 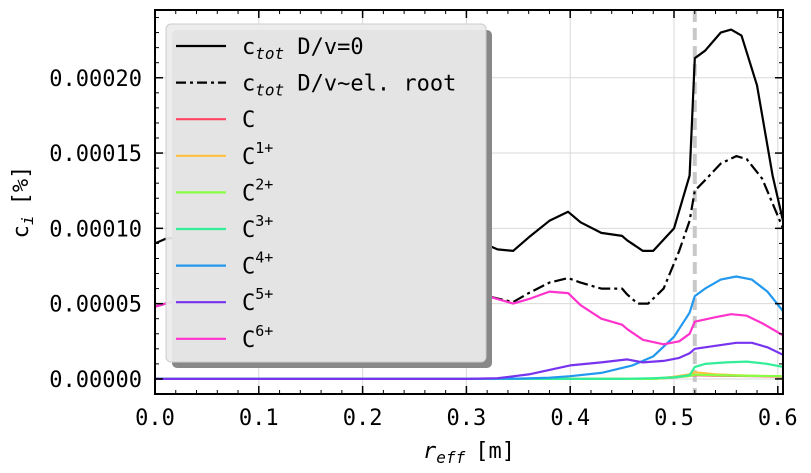 I want to click on x-tick-label: 0.0, so click(x=155, y=418).